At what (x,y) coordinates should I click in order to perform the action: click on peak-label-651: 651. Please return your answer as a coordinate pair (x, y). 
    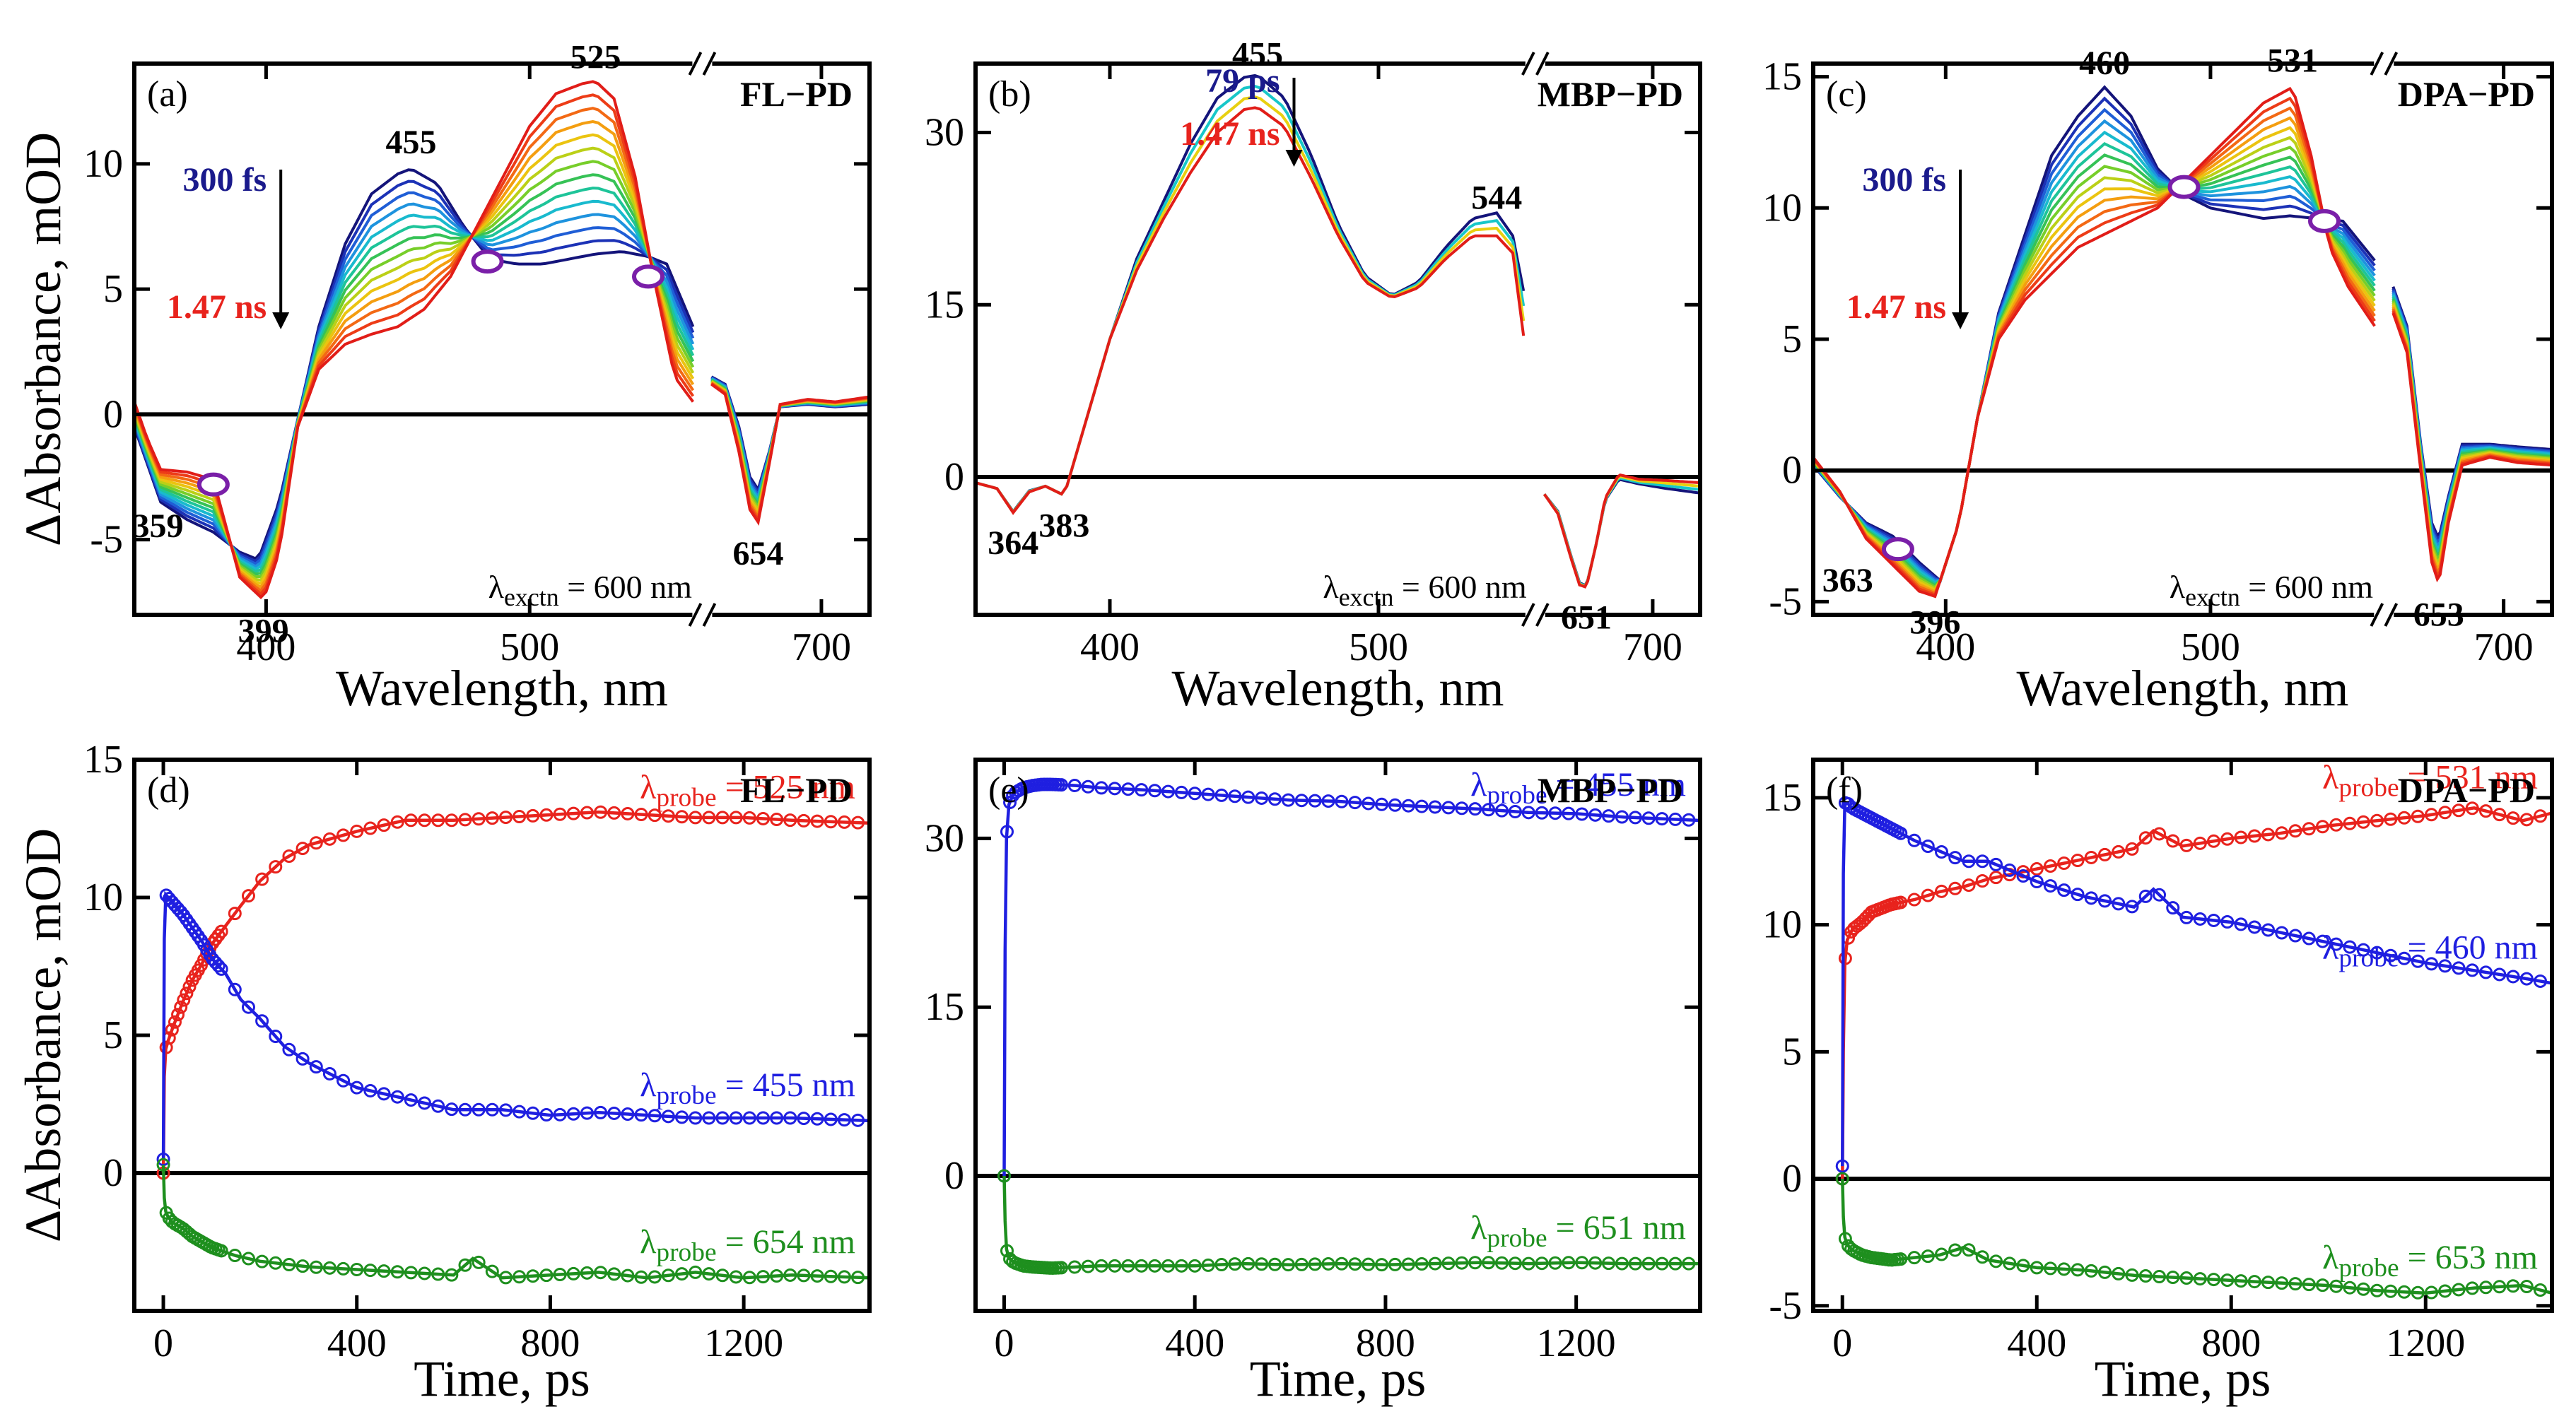
    Looking at the image, I should click on (1587, 617).